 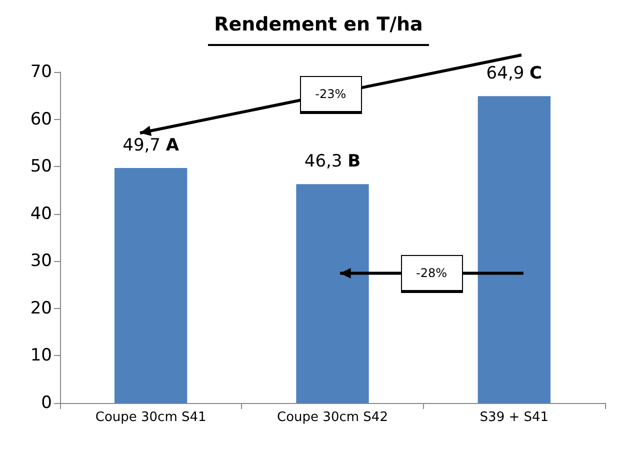 What do you see at coordinates (514, 417) in the screenshot?
I see `x-tick-label: S39 + S41` at bounding box center [514, 417].